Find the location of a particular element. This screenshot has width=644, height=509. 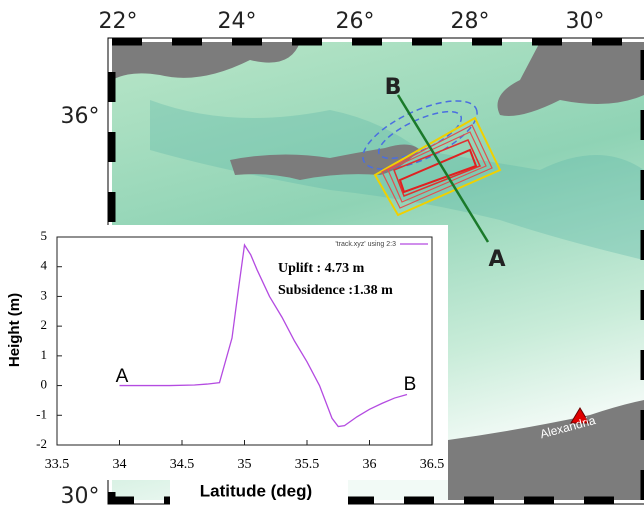

annotation: Uplift : 4.73 m is located at coordinates (321, 268).